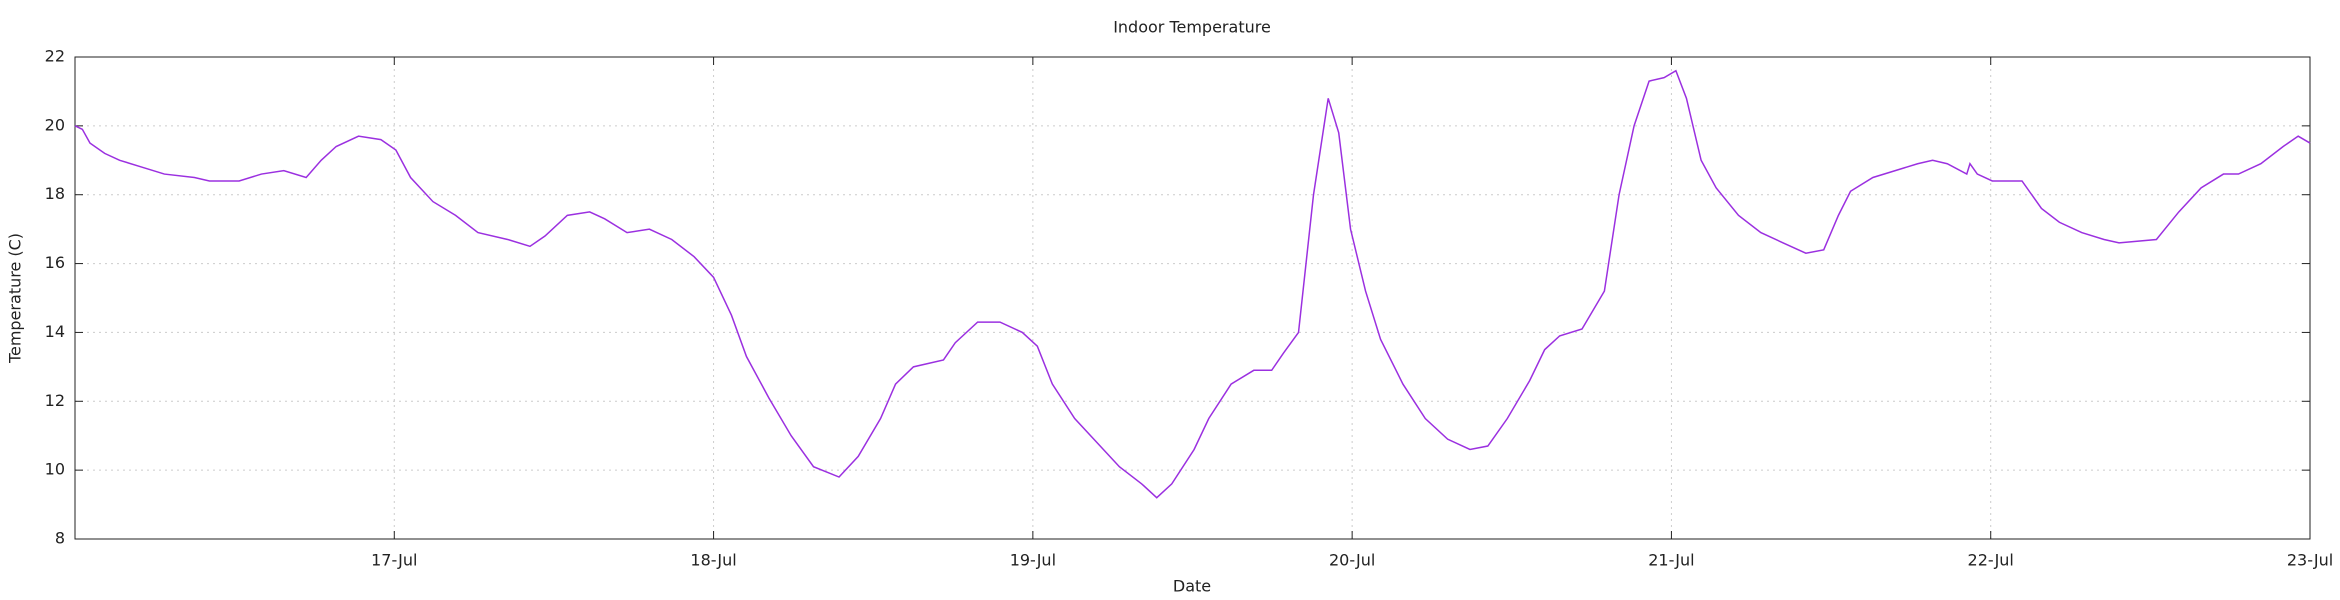 The height and width of the screenshot is (600, 2340). I want to click on x-tick-label: 19-Jul, so click(1033, 560).